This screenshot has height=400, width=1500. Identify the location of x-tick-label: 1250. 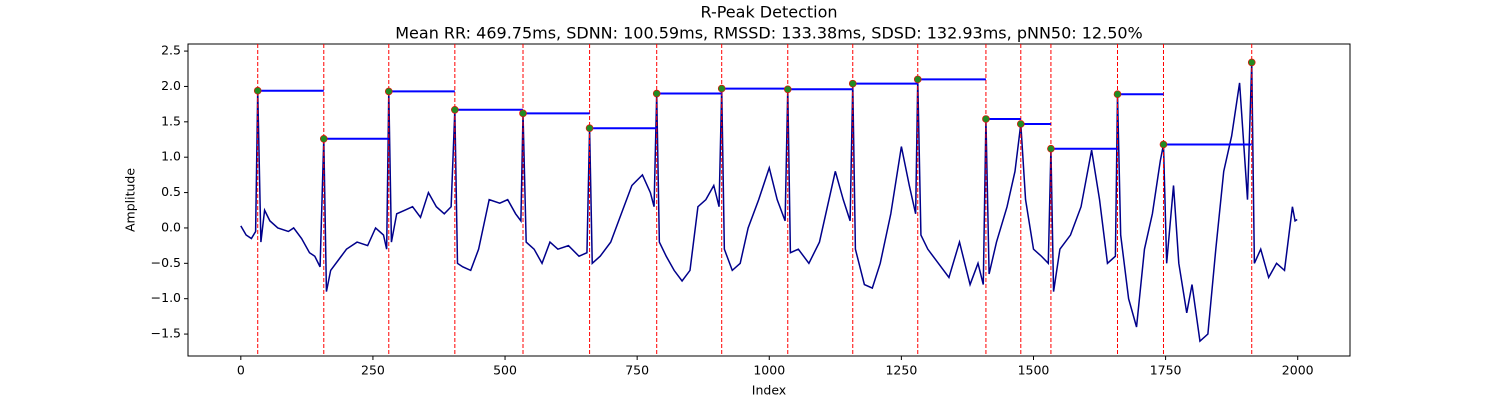
(901, 370).